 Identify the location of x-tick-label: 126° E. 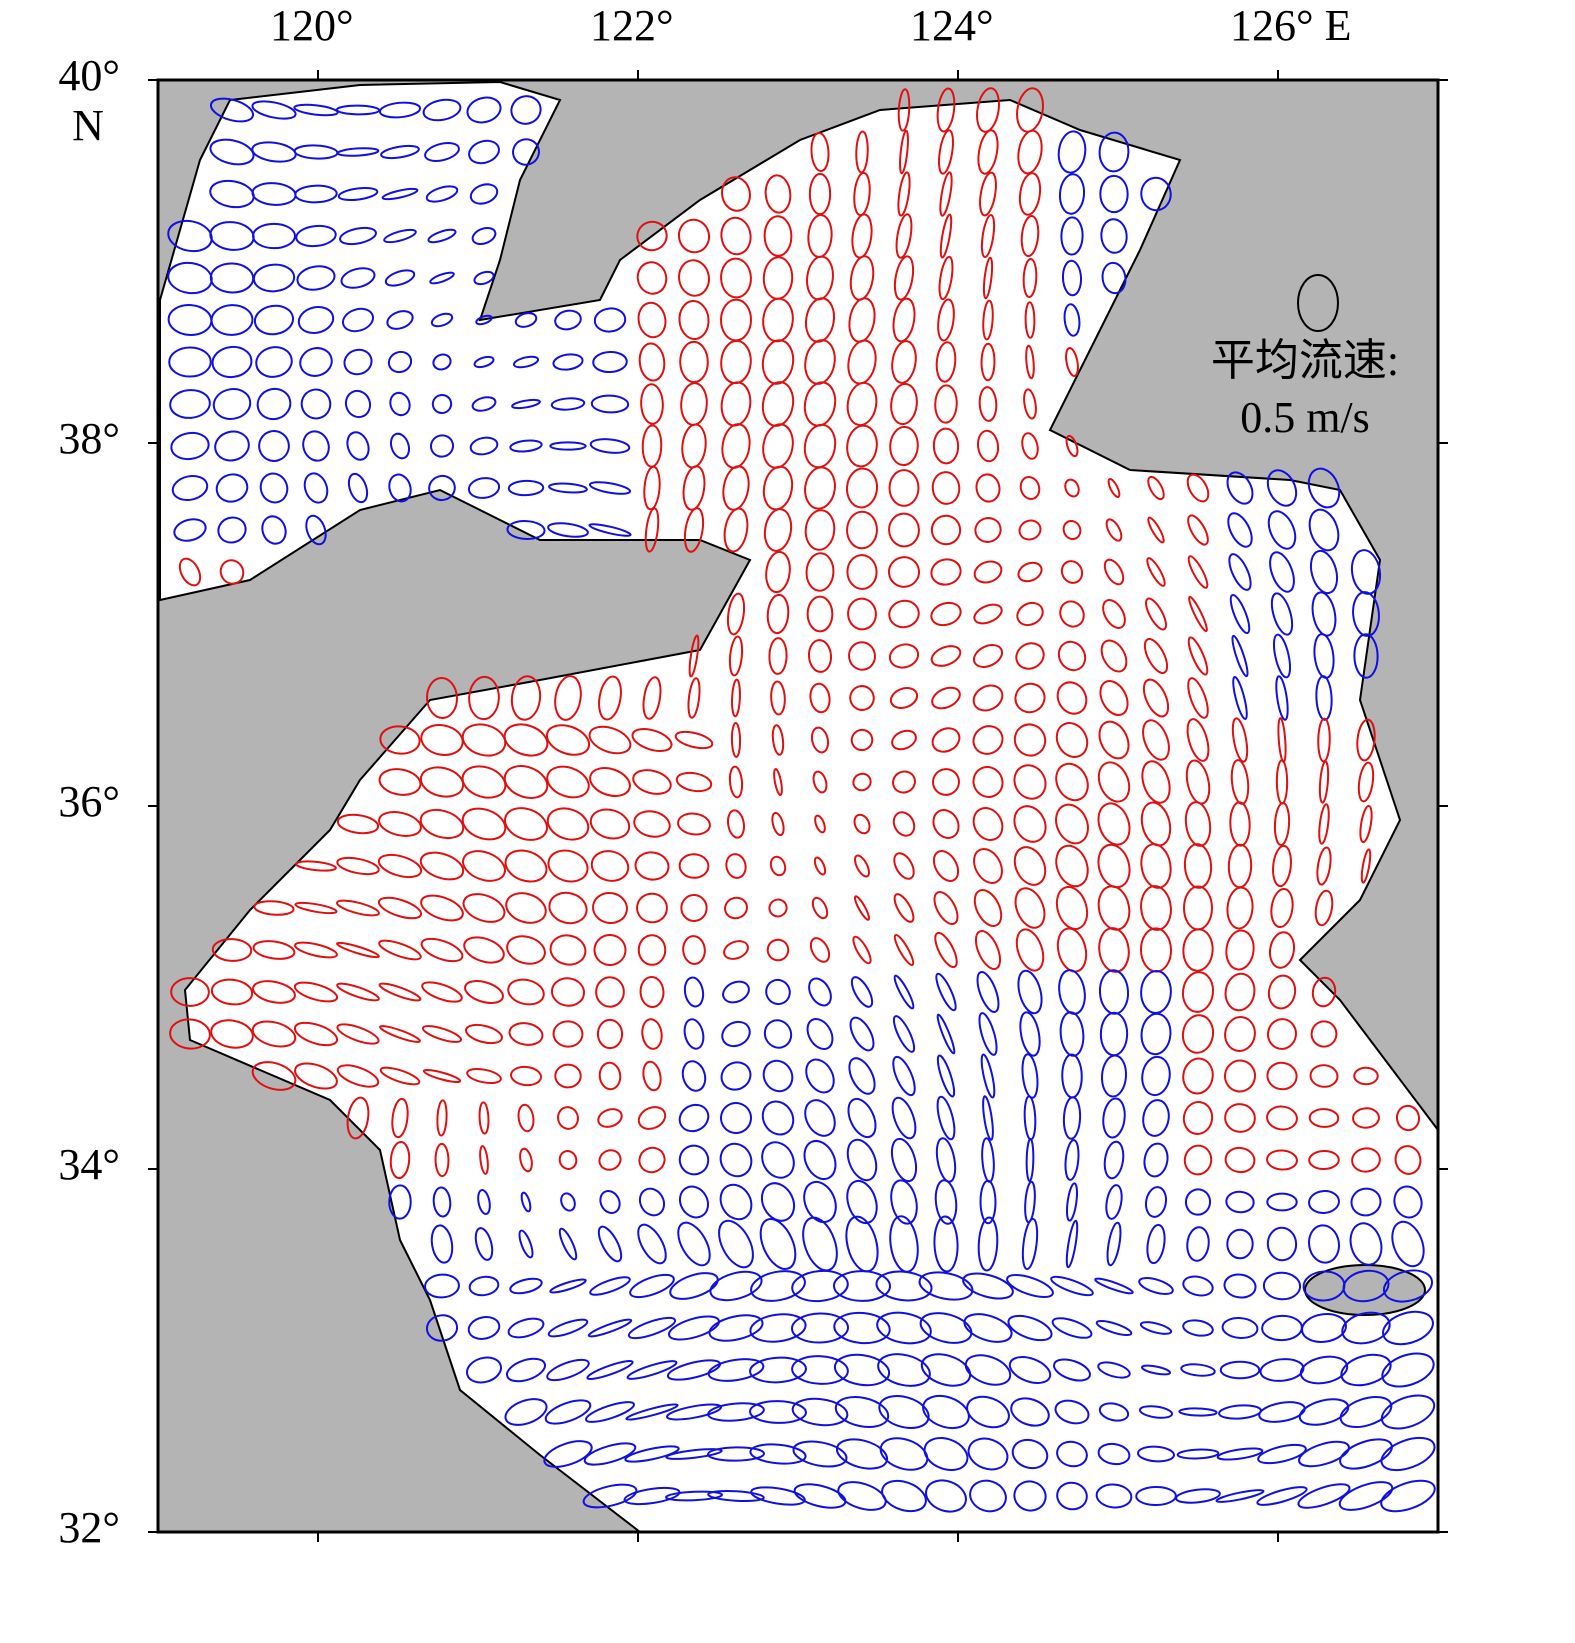
(1290, 25).